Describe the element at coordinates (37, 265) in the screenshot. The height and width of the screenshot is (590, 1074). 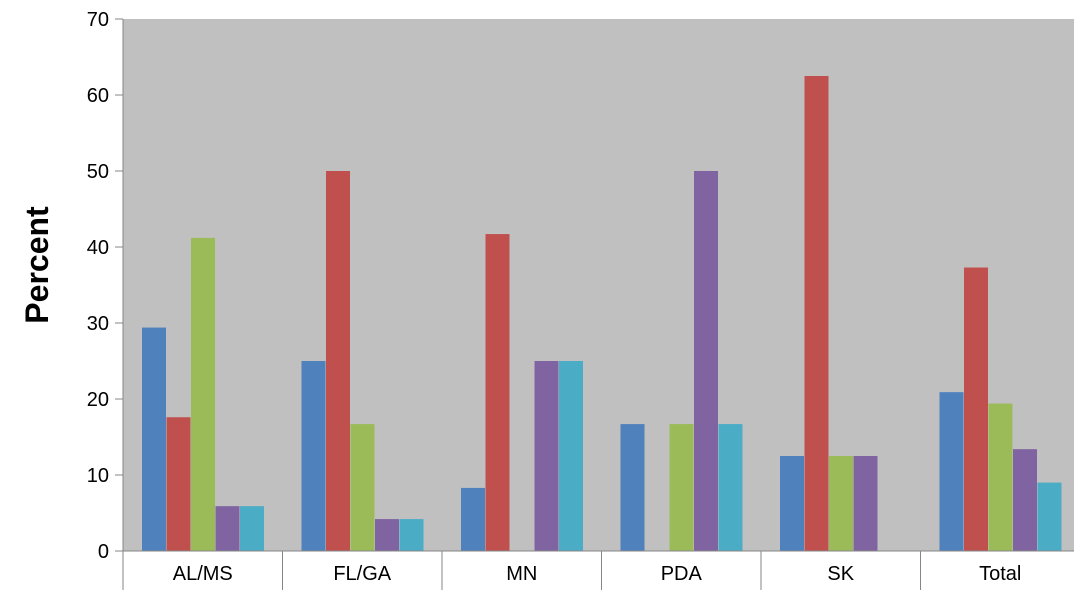
I see `y-axis-label: Percent` at that location.